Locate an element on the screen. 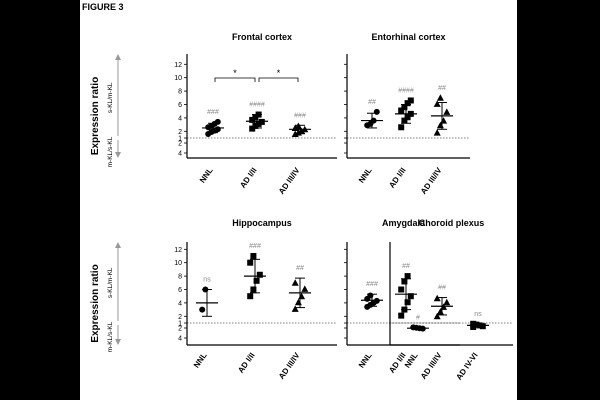  y-tick-label: 8 is located at coordinates (180, 277).